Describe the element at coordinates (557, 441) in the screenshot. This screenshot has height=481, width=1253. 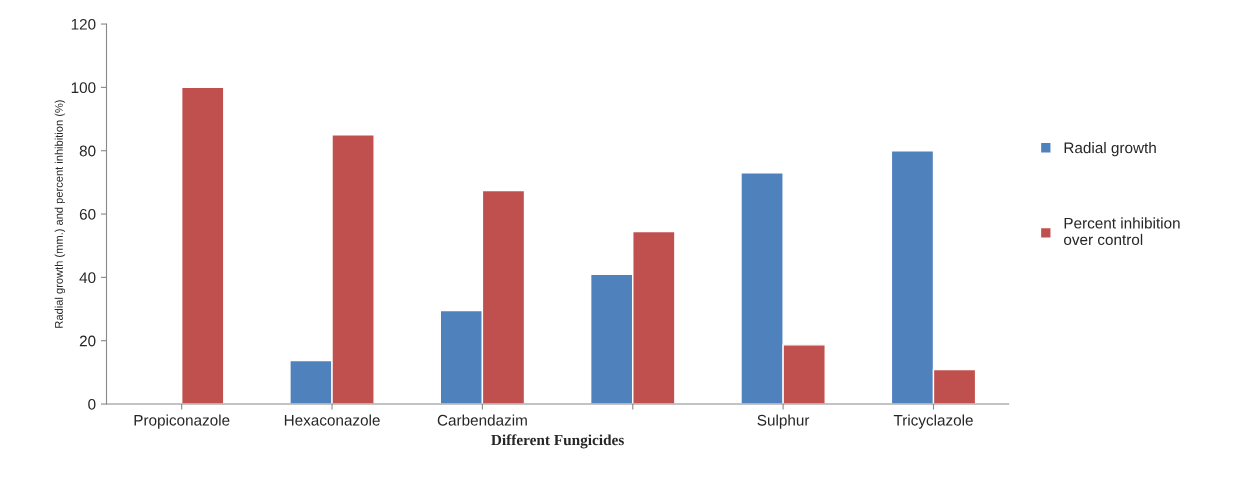
I see `x-axis-title: Different Fungicides` at that location.